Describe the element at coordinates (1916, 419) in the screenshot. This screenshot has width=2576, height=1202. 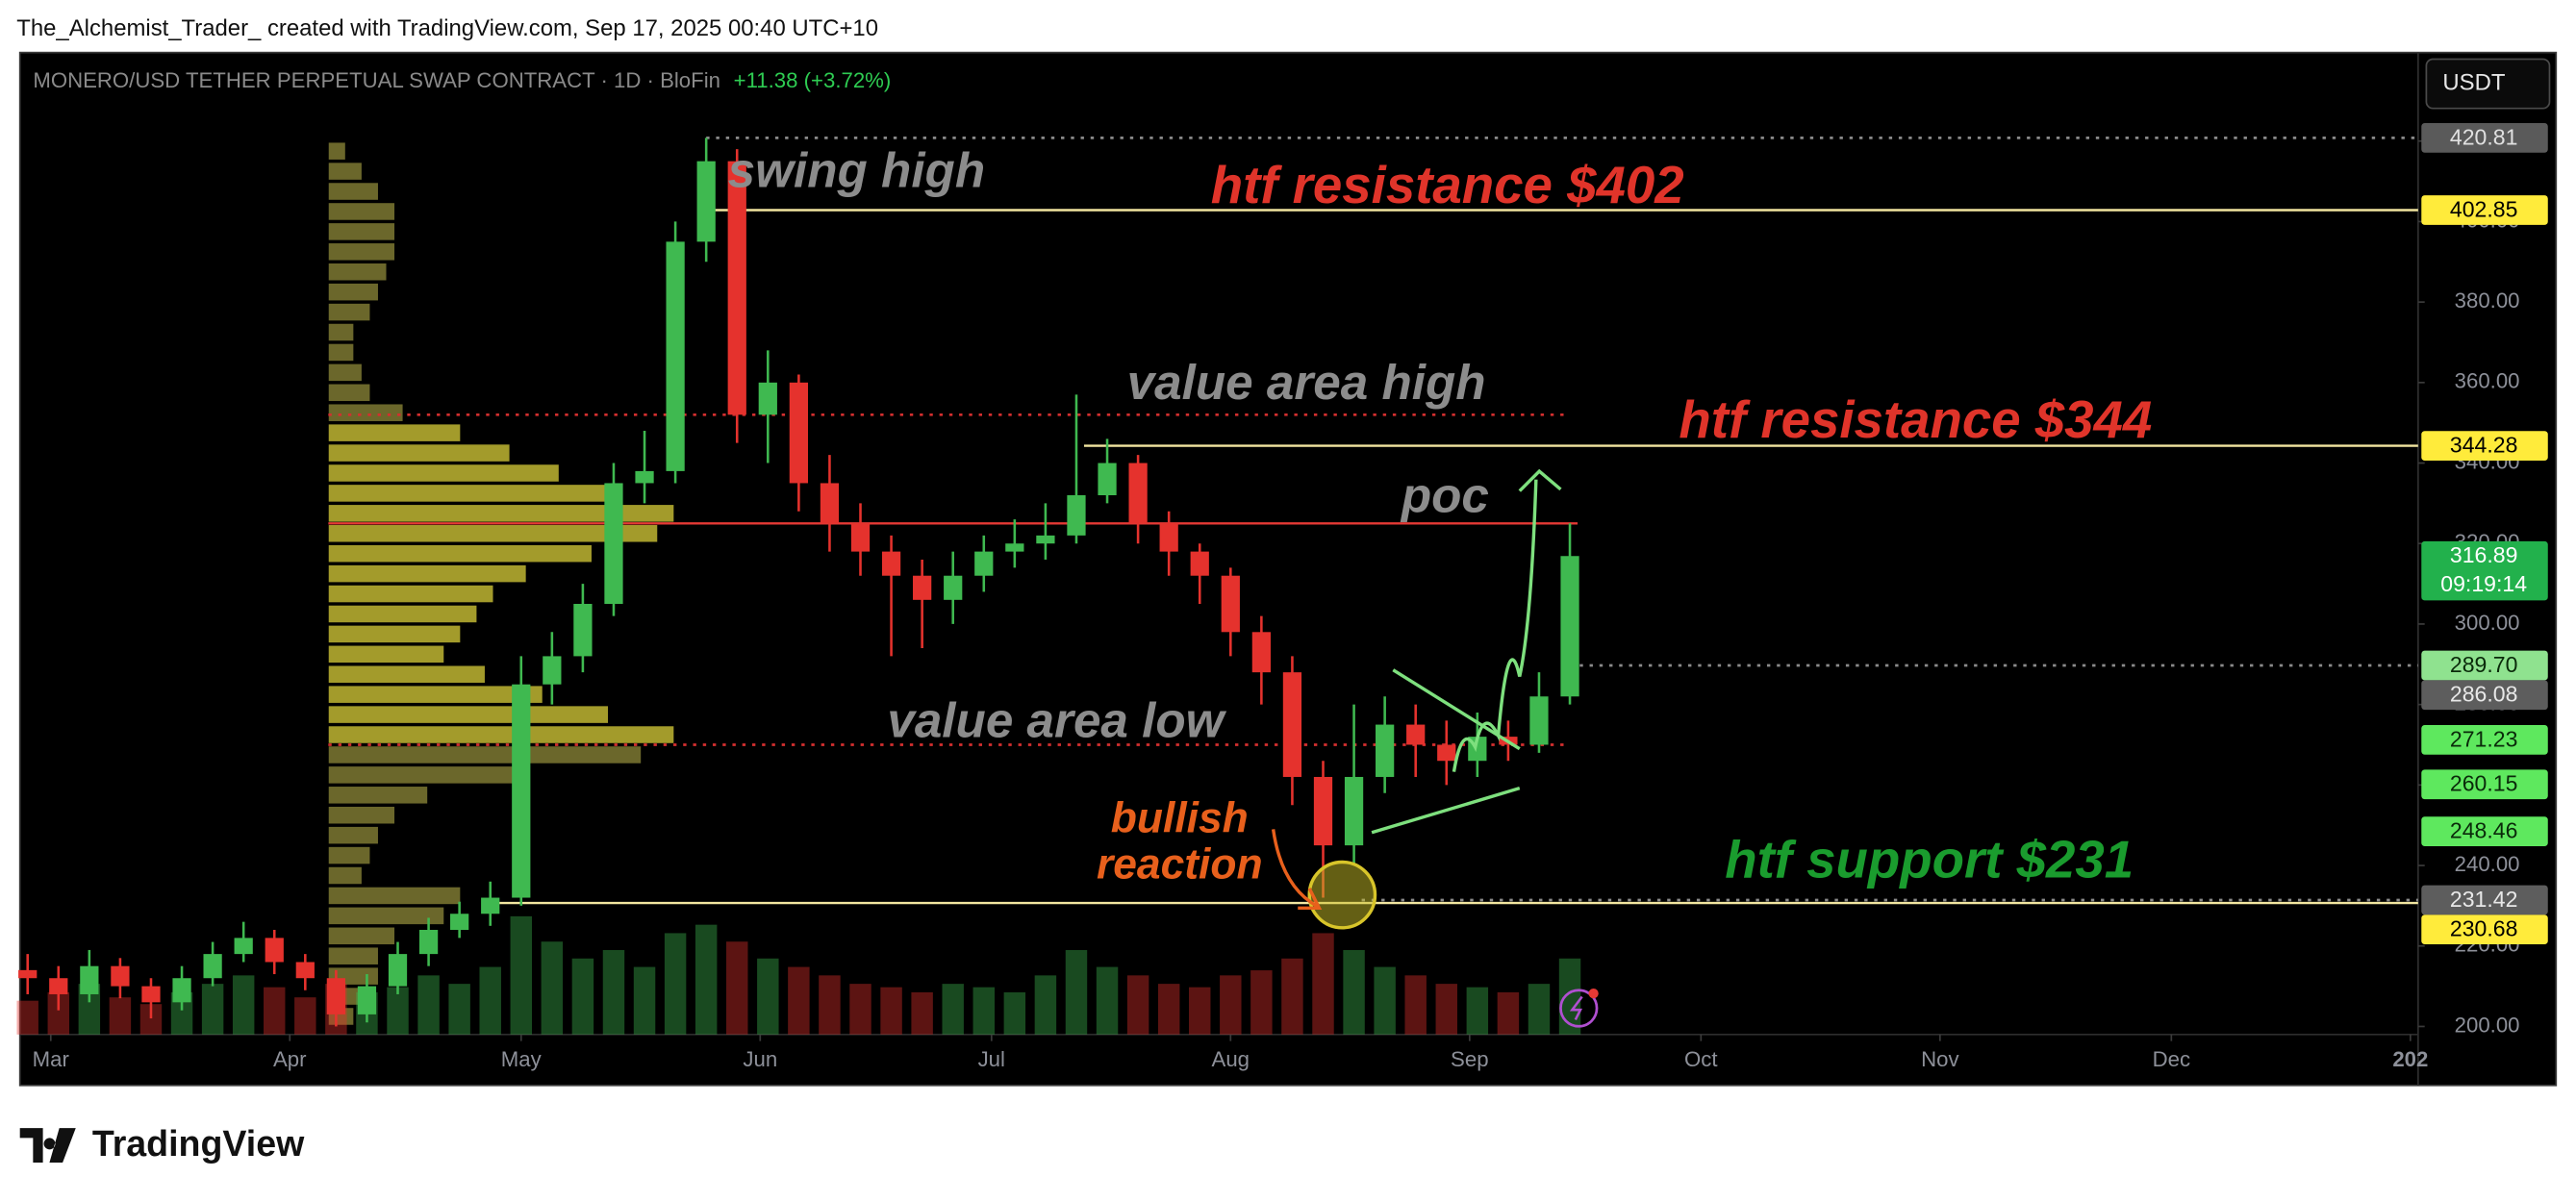
I see `annotation: htf resistance $344` at that location.